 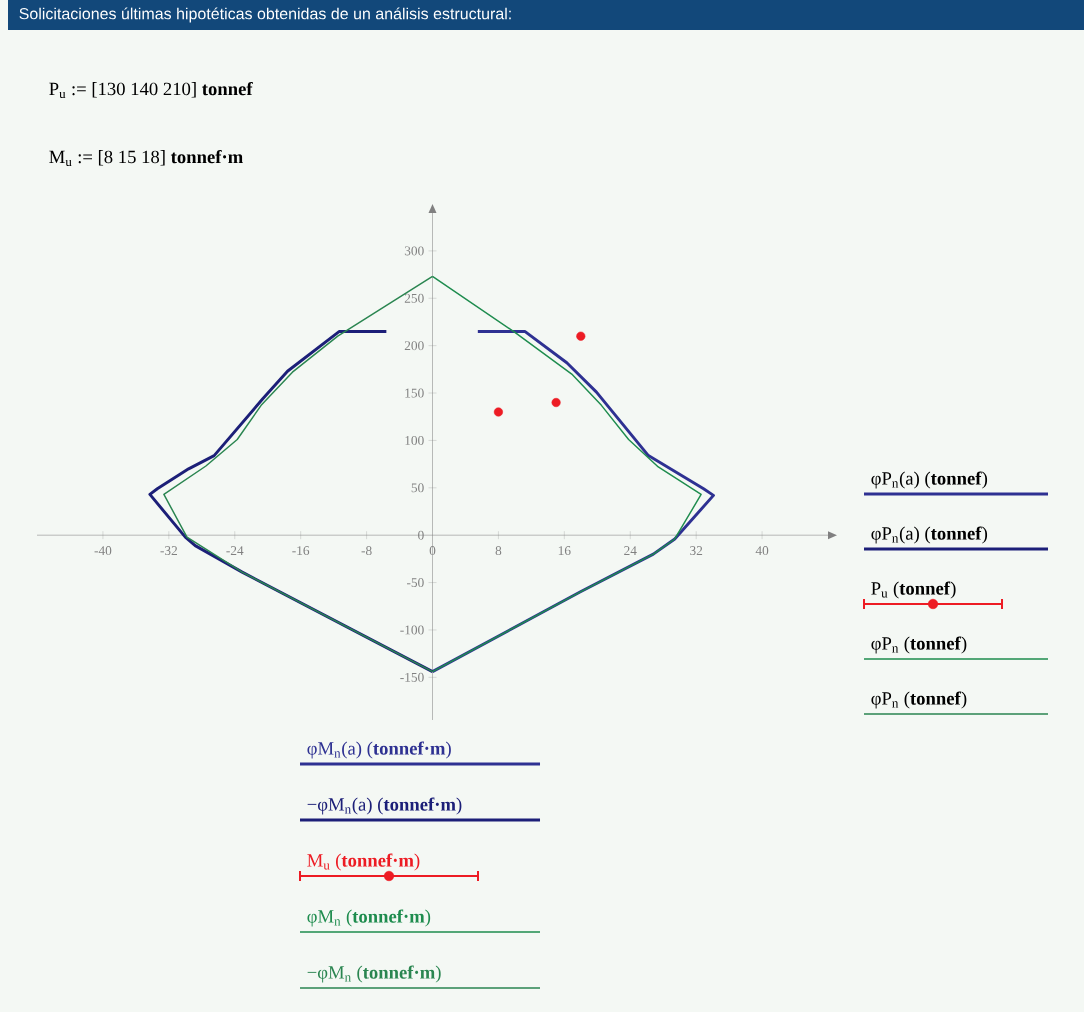 What do you see at coordinates (151, 90) in the screenshot?
I see `text: P$_{u}$ := [130 140 210] tonnef` at bounding box center [151, 90].